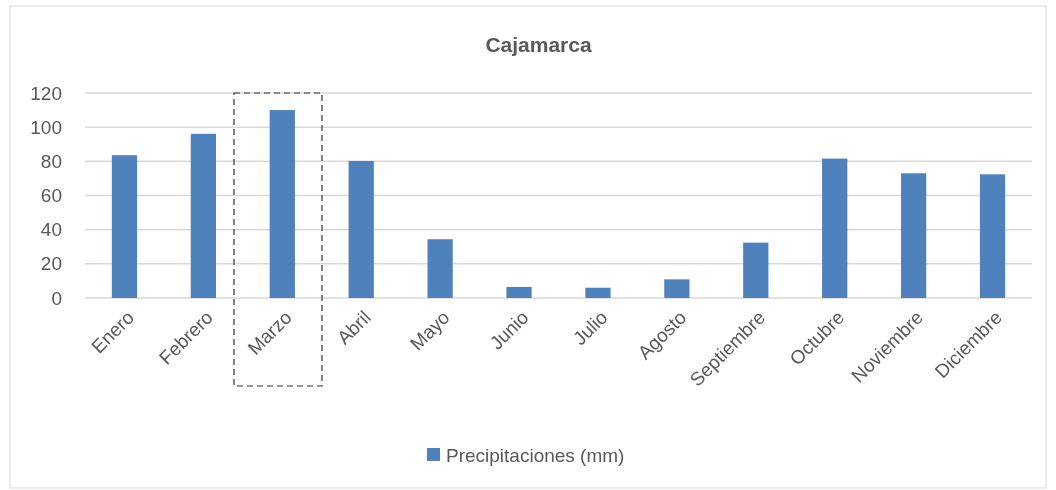  Describe the element at coordinates (46, 93) in the screenshot. I see `y-tick-label: 120` at that location.